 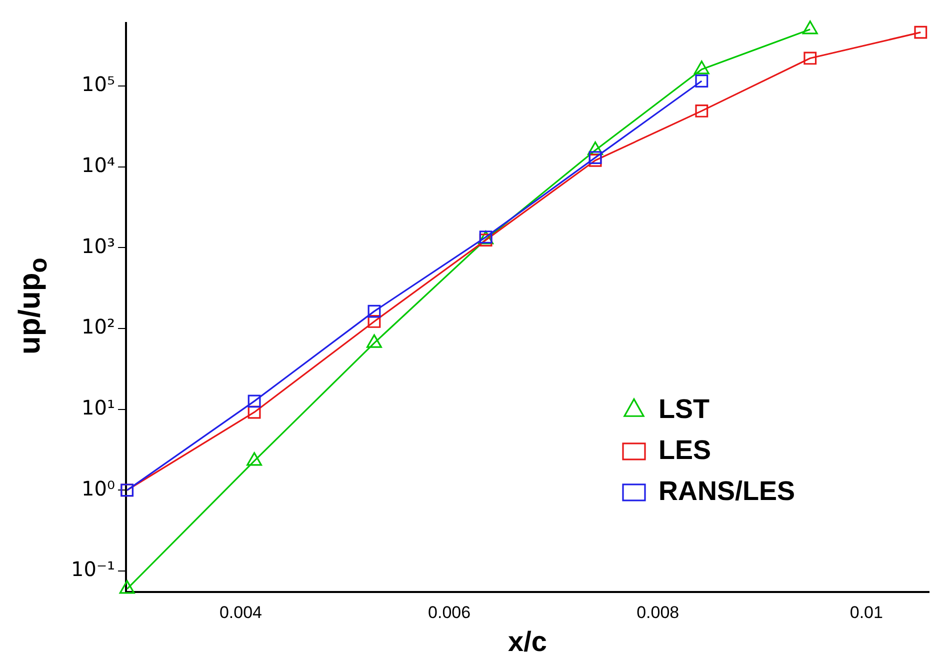 What do you see at coordinates (449, 612) in the screenshot?
I see `x-tick-label: 0.006` at bounding box center [449, 612].